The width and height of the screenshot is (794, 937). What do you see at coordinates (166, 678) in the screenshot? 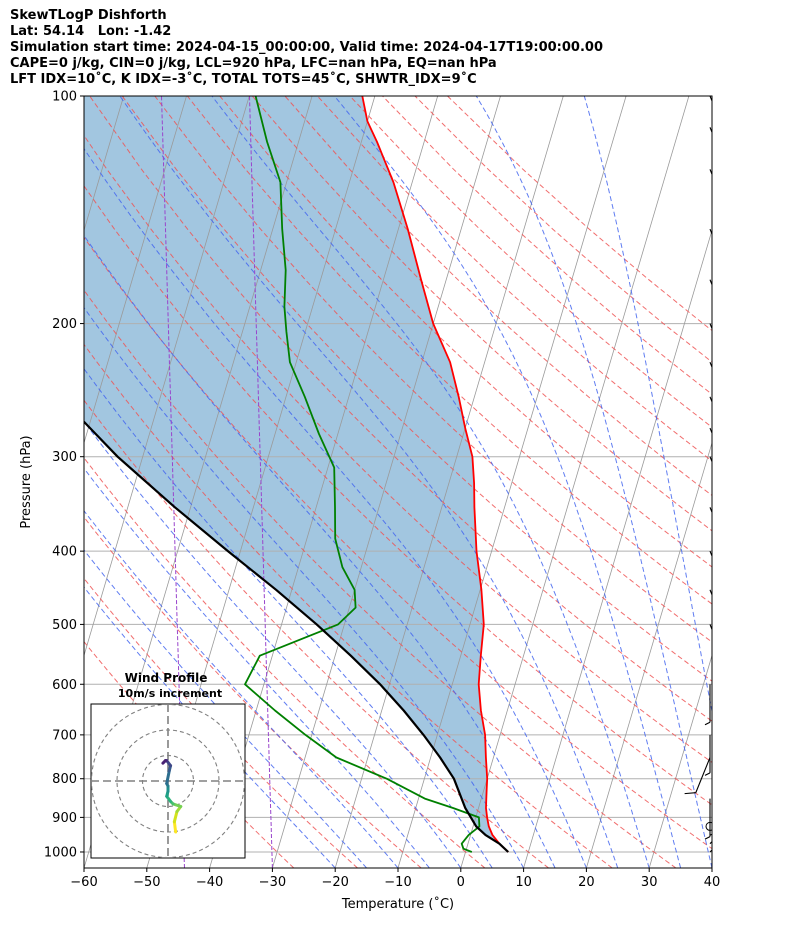
I see `hodograph-title: Wind Profile` at bounding box center [166, 678].